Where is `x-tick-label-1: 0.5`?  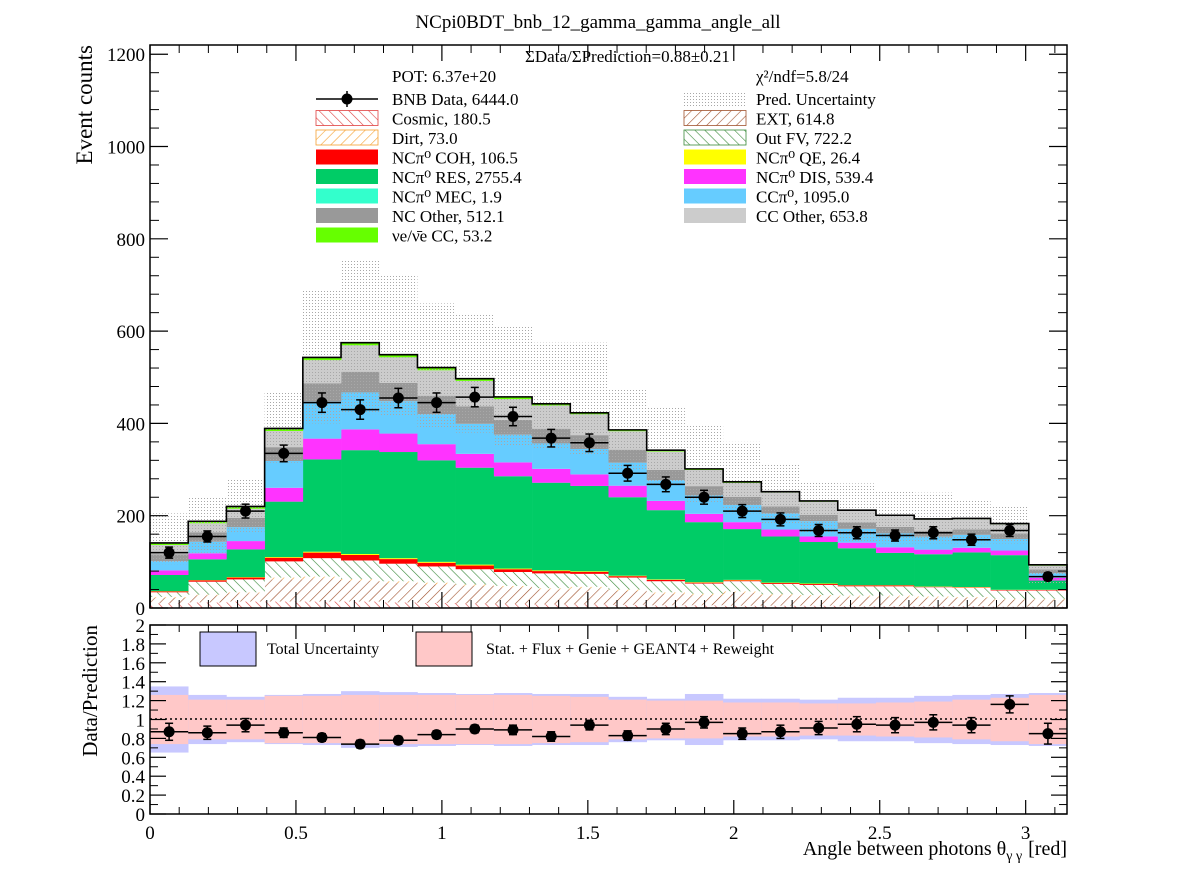
x-tick-label-1: 0.5 is located at coordinates (296, 833).